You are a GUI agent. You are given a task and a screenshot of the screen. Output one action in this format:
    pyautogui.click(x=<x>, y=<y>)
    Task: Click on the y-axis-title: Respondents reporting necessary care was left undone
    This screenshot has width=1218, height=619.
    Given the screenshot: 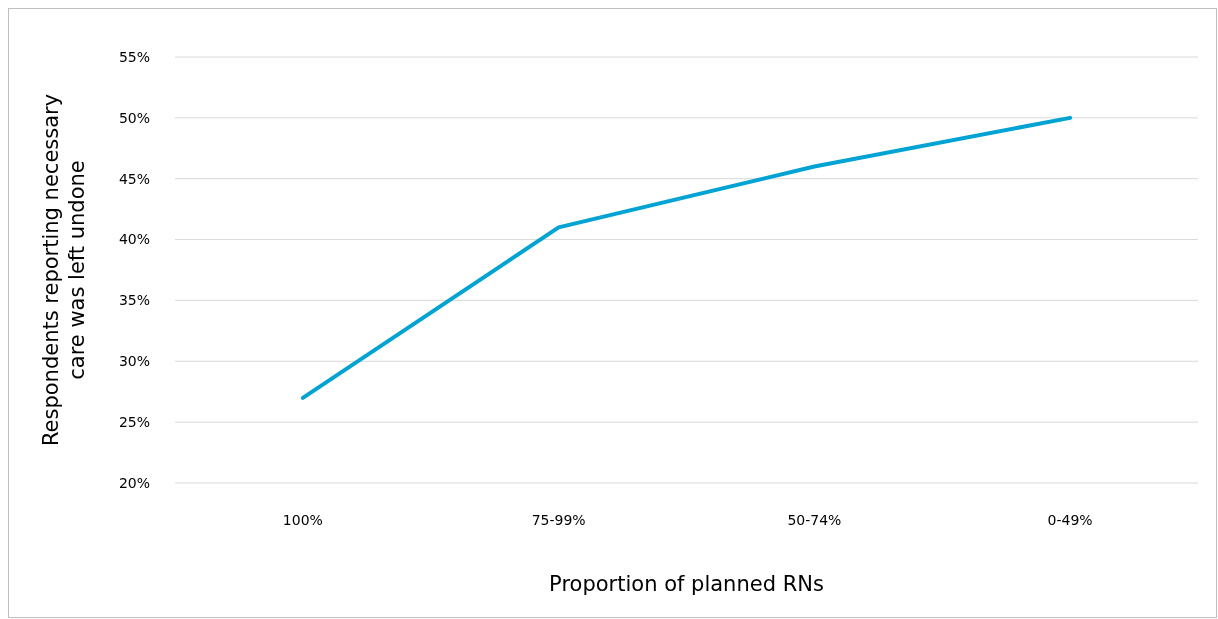 What is the action you would take?
    pyautogui.click(x=64, y=270)
    